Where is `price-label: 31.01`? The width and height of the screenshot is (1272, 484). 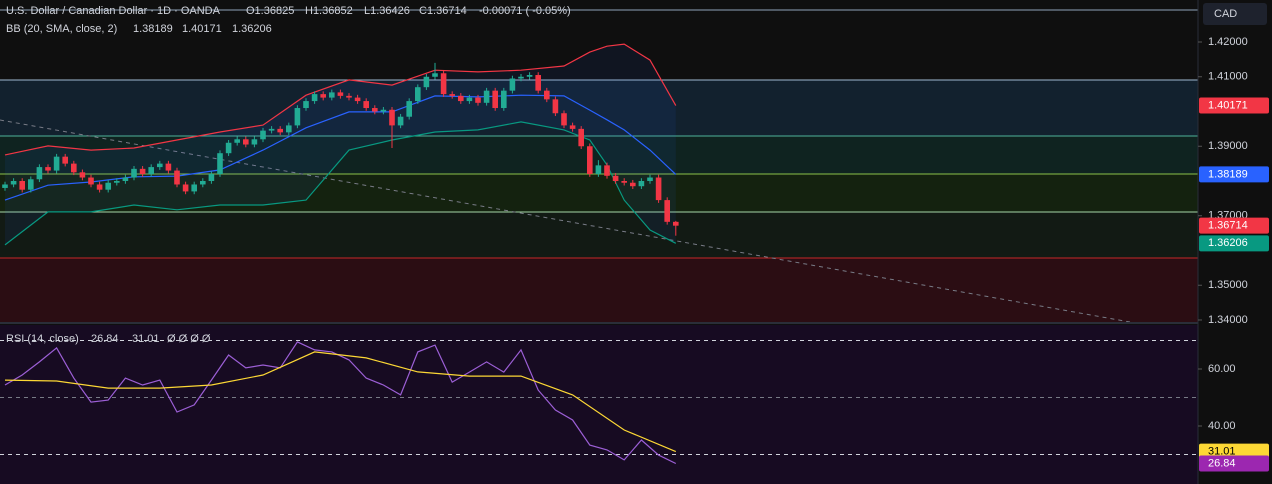
price-label: 31.01 is located at coordinates (1222, 452).